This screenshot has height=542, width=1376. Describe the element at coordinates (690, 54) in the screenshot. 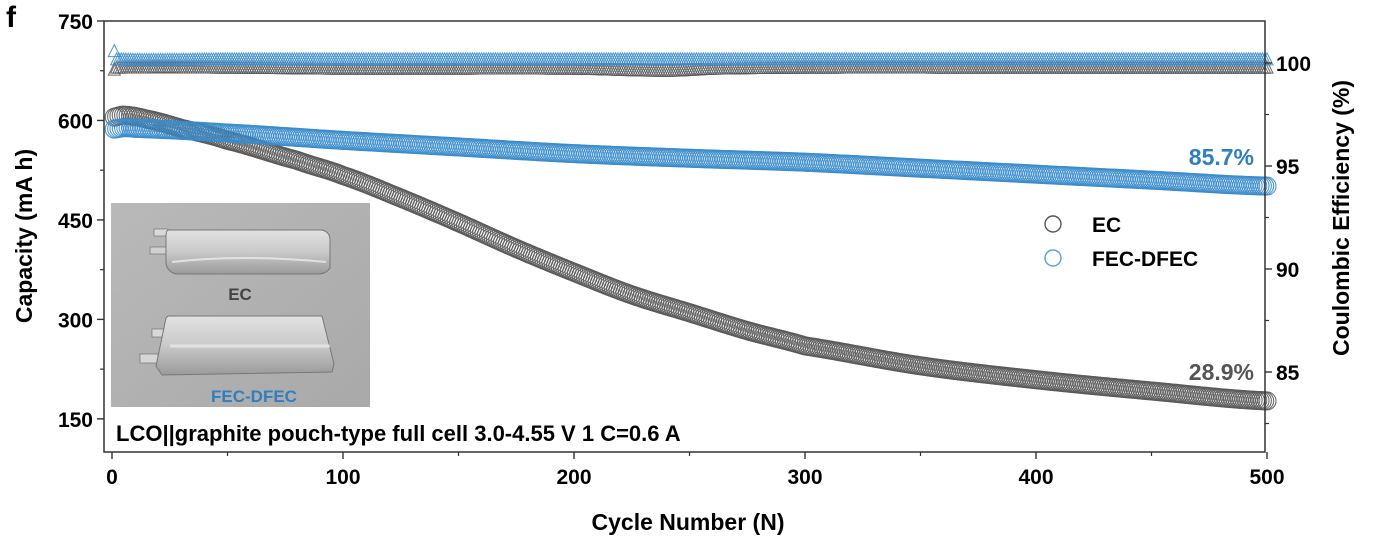

I see `series-fec-dfec-coulombic-efficiency` at that location.